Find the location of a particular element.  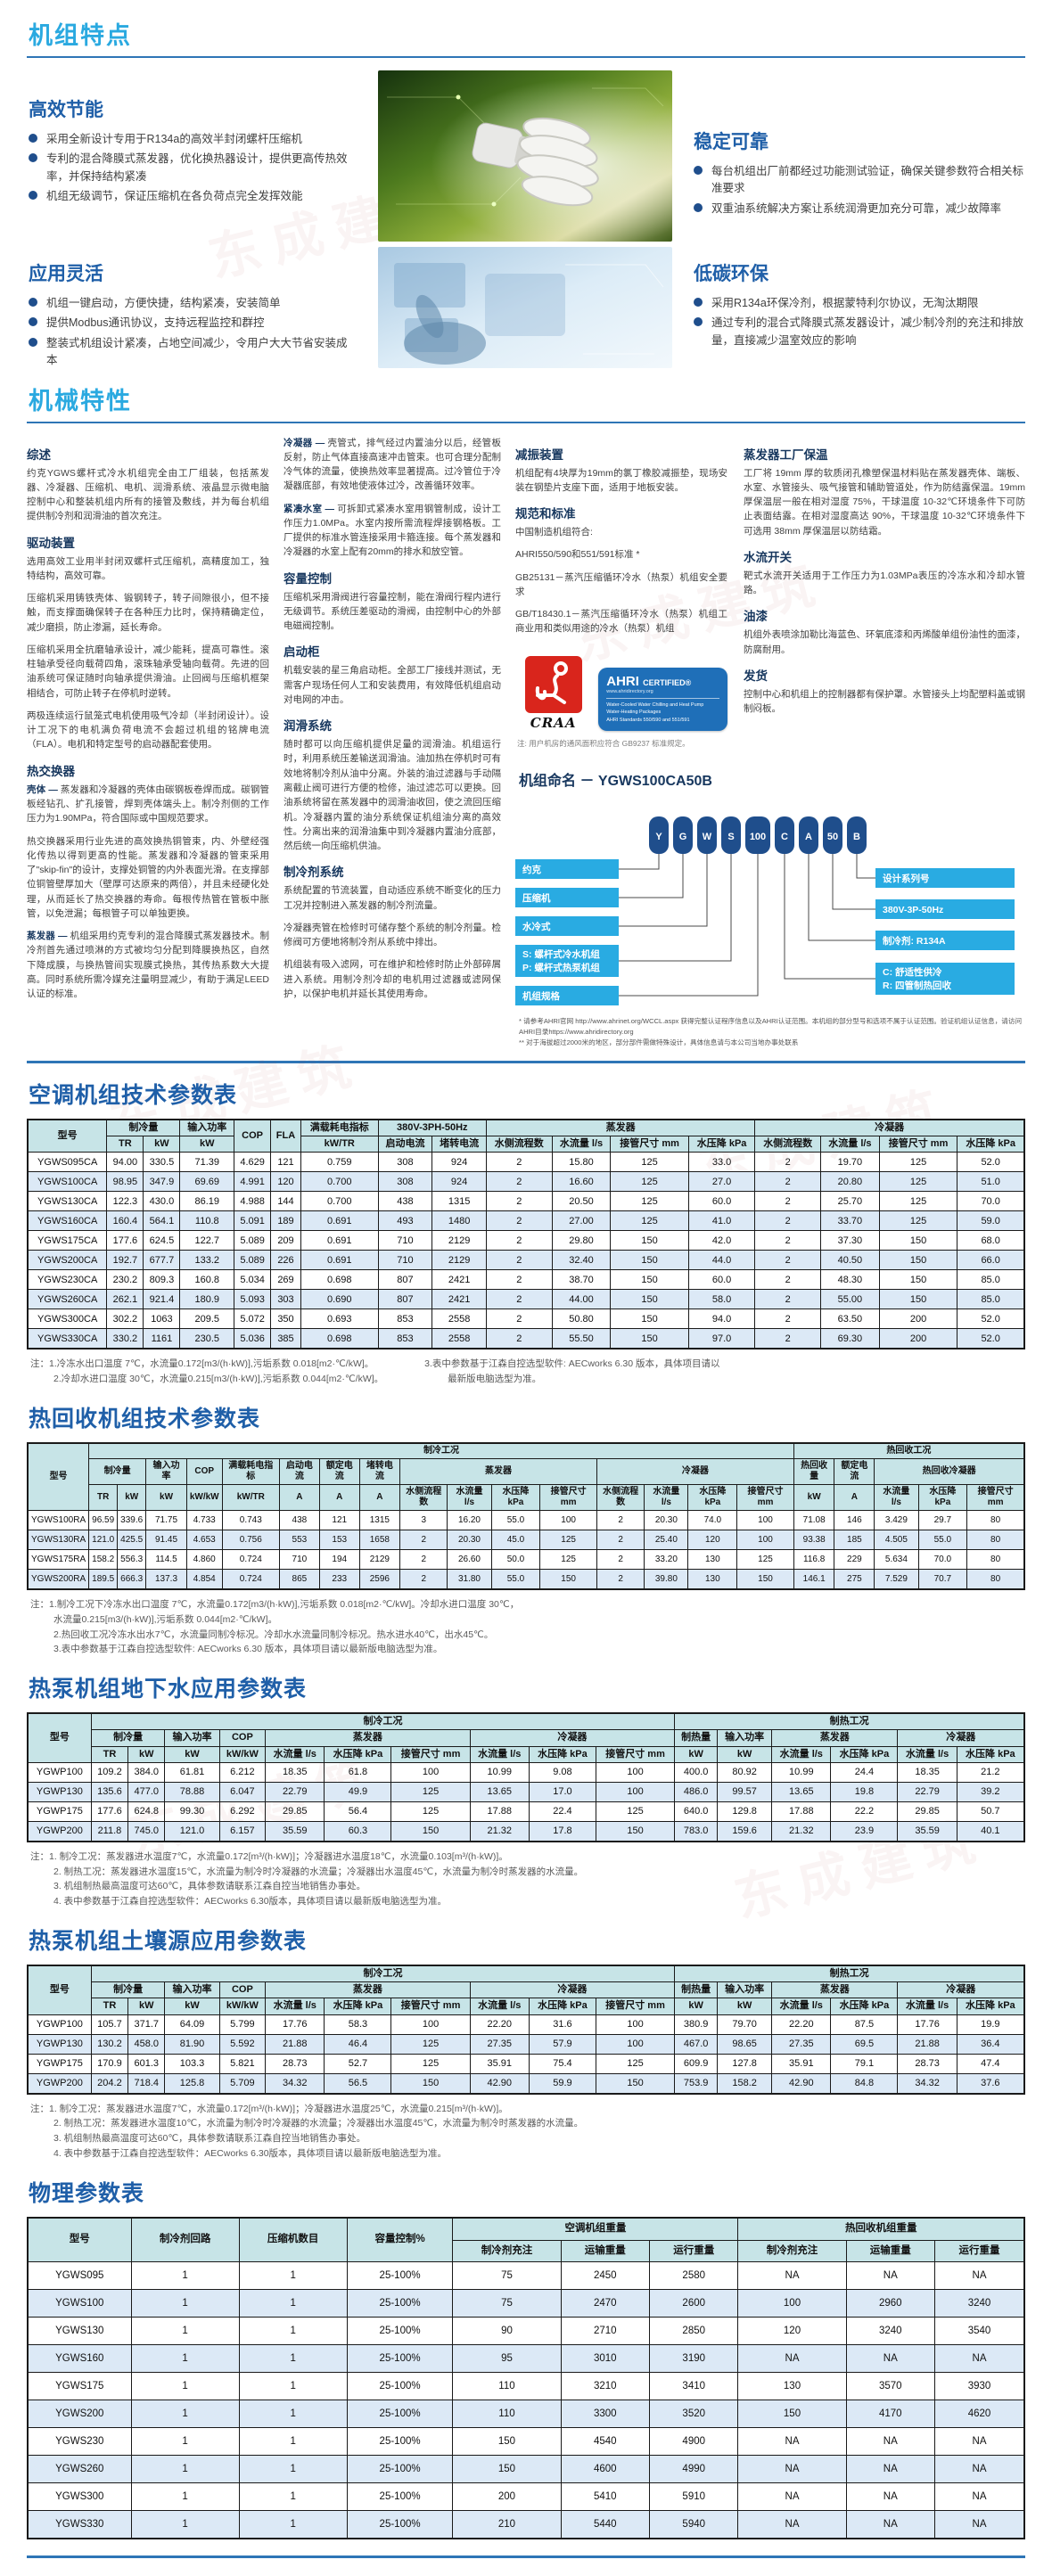

feature-bullet: 机组无级调节，保证压缩机在各负荷点完全发挥效能 is located at coordinates (193, 197).